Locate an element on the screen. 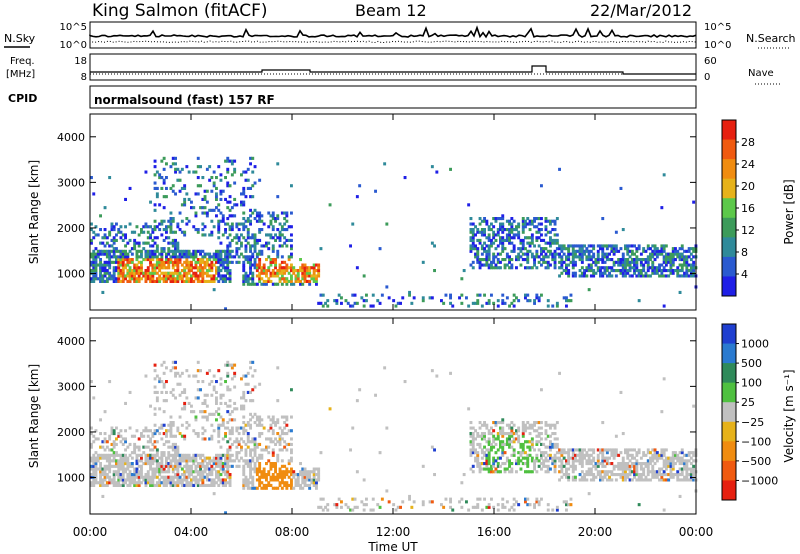  xtick-label: 20:00 is located at coordinates (595, 532).